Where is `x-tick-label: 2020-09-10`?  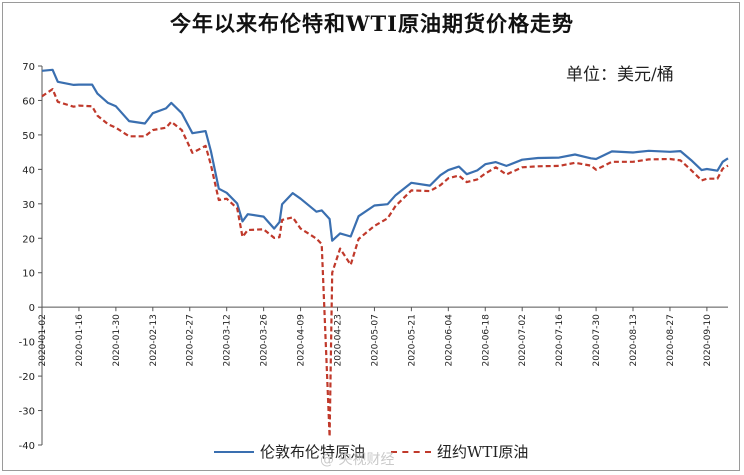
x-tick-label: 2020-09-10 is located at coordinates (708, 340).